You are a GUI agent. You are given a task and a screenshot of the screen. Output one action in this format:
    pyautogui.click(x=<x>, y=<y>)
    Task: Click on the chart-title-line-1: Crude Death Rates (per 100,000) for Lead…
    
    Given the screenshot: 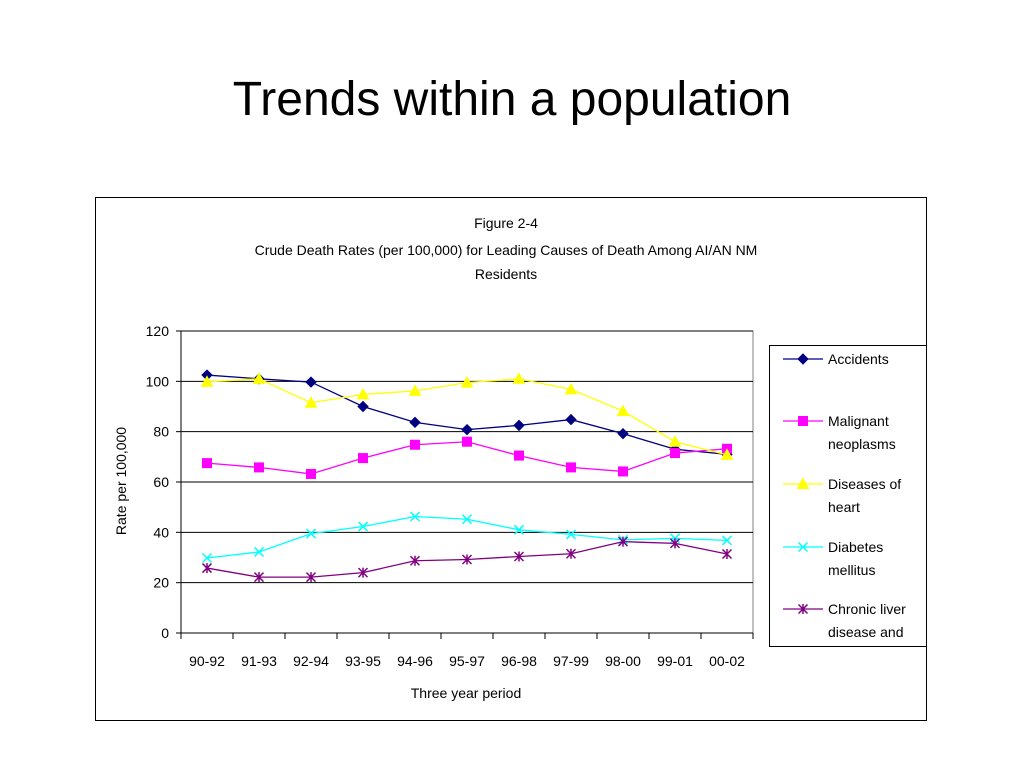 What is the action you would take?
    pyautogui.click(x=506, y=250)
    